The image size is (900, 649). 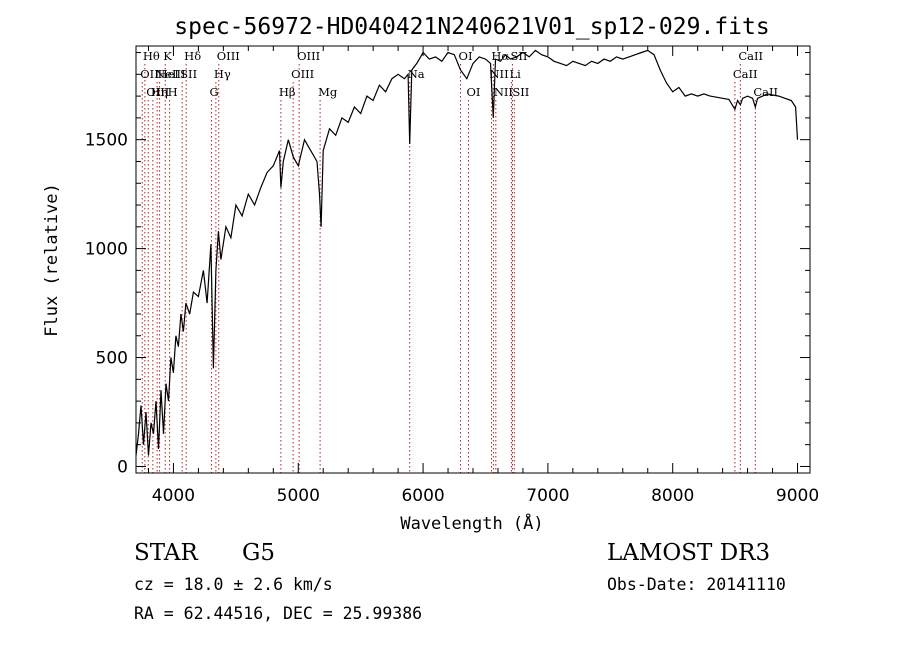 I want to click on x-tick-label: 4000, so click(x=173, y=496).